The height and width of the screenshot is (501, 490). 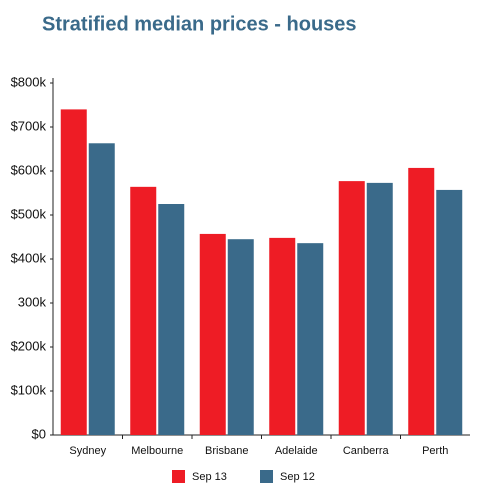 What do you see at coordinates (157, 451) in the screenshot?
I see `x-tick-label: Melbourne` at bounding box center [157, 451].